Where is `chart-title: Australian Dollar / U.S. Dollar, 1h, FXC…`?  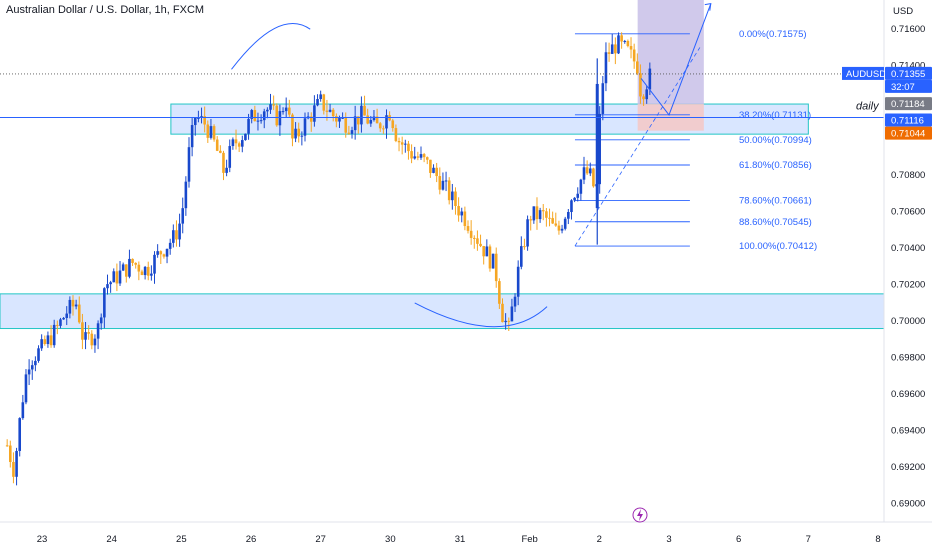
chart-title: Australian Dollar / U.S. Dollar, 1h, FXC… is located at coordinates (105, 10).